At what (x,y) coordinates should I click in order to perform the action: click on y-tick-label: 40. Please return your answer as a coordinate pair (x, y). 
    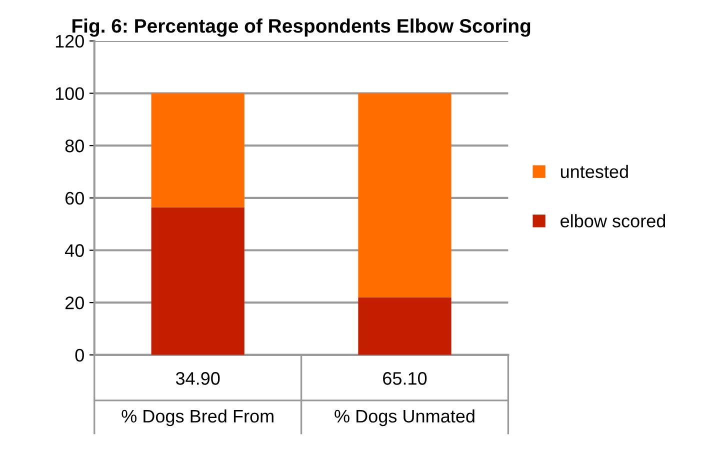
    Looking at the image, I should click on (74, 250).